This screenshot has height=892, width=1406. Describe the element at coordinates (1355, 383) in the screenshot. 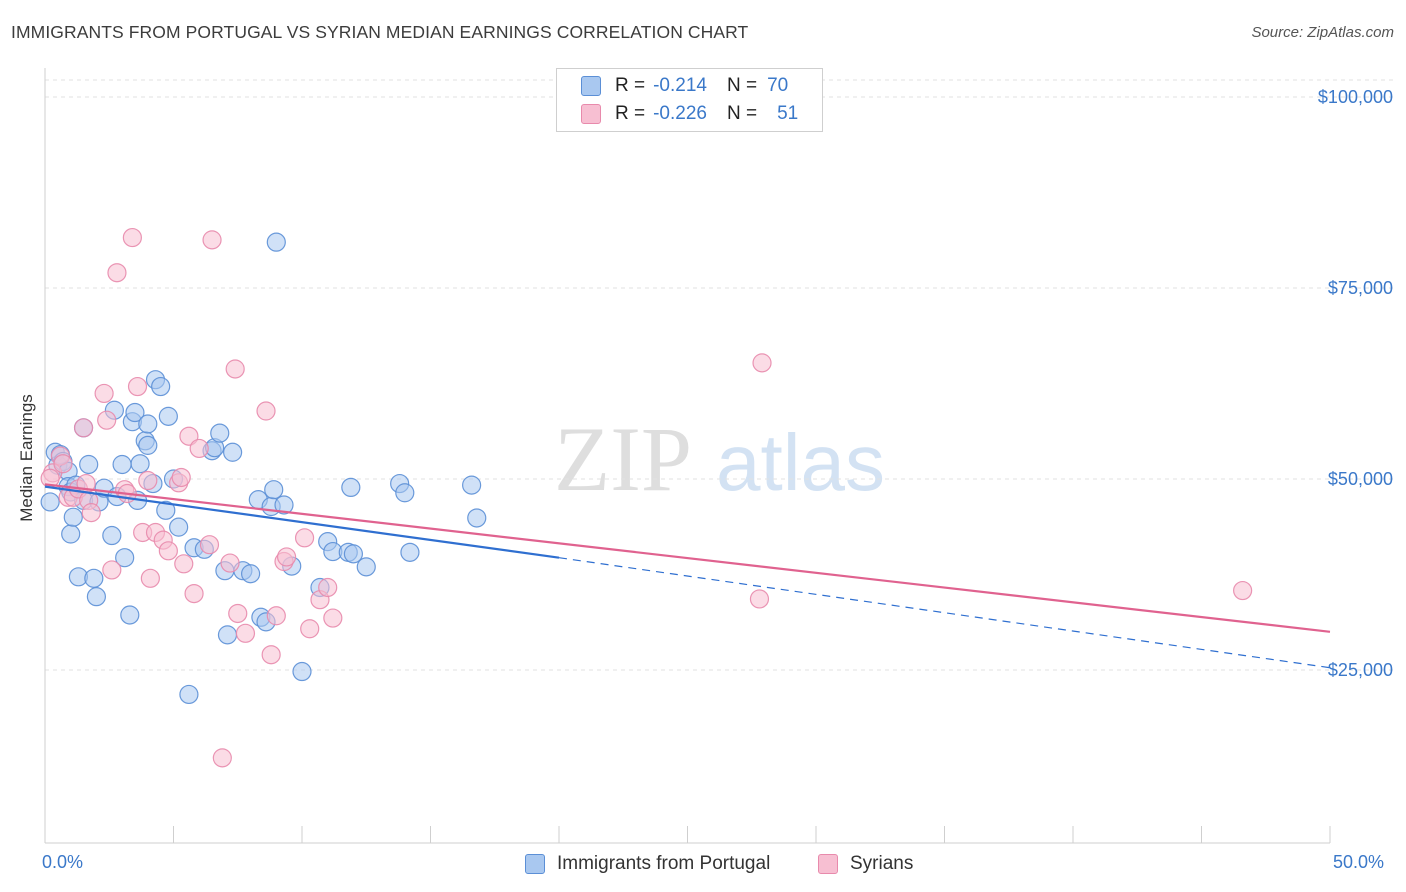

I see `y-tick-labels: $25,000 $50,000 $75,000 $100,000` at that location.